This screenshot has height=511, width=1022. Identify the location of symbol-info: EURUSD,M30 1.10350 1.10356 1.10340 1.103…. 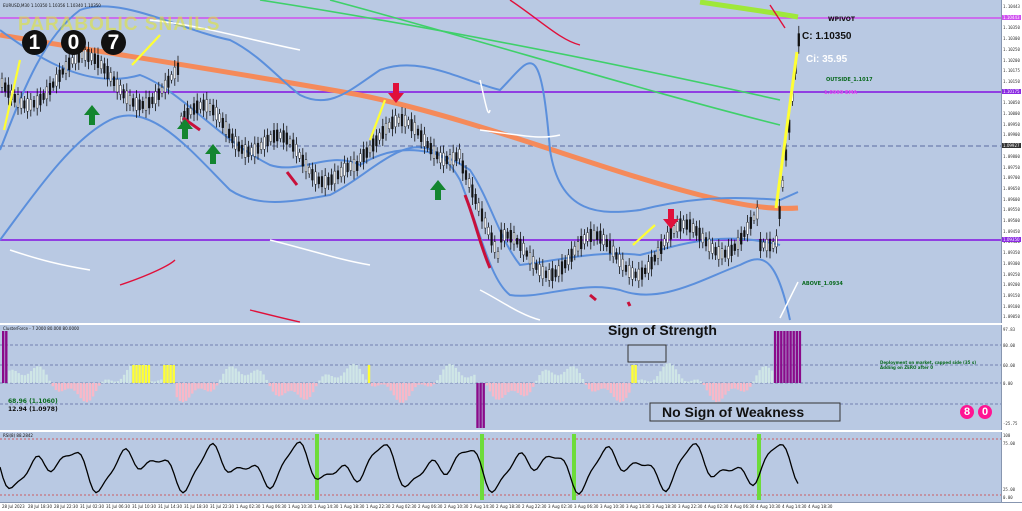
(52, 5).